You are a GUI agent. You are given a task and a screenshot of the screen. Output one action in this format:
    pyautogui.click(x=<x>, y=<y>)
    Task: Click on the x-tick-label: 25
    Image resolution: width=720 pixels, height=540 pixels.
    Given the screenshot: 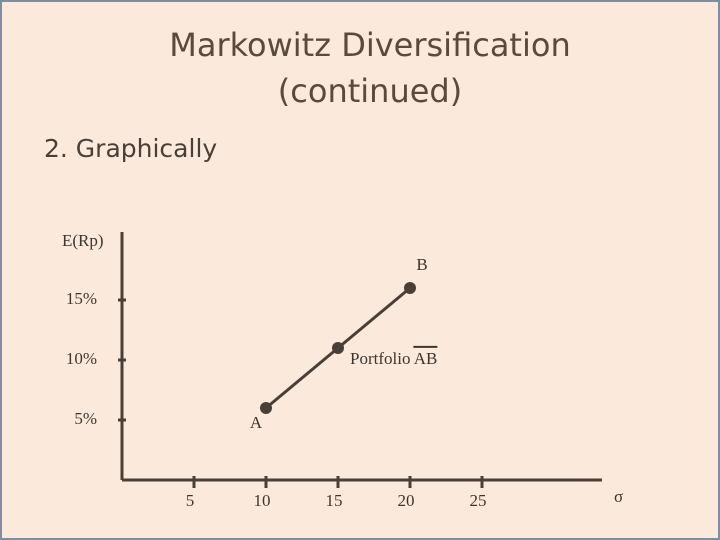 What is the action you would take?
    pyautogui.click(x=478, y=500)
    